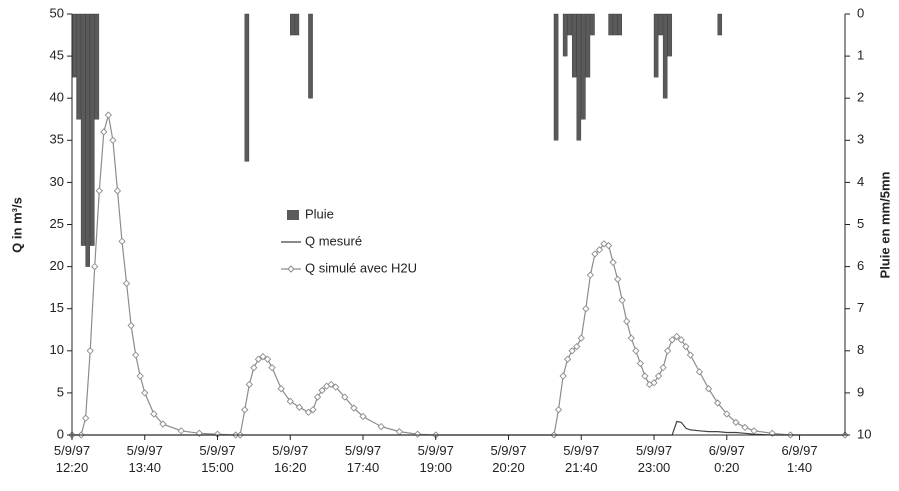  Describe the element at coordinates (16, 225) in the screenshot. I see `y-axis-title: Q in m³/s` at that location.